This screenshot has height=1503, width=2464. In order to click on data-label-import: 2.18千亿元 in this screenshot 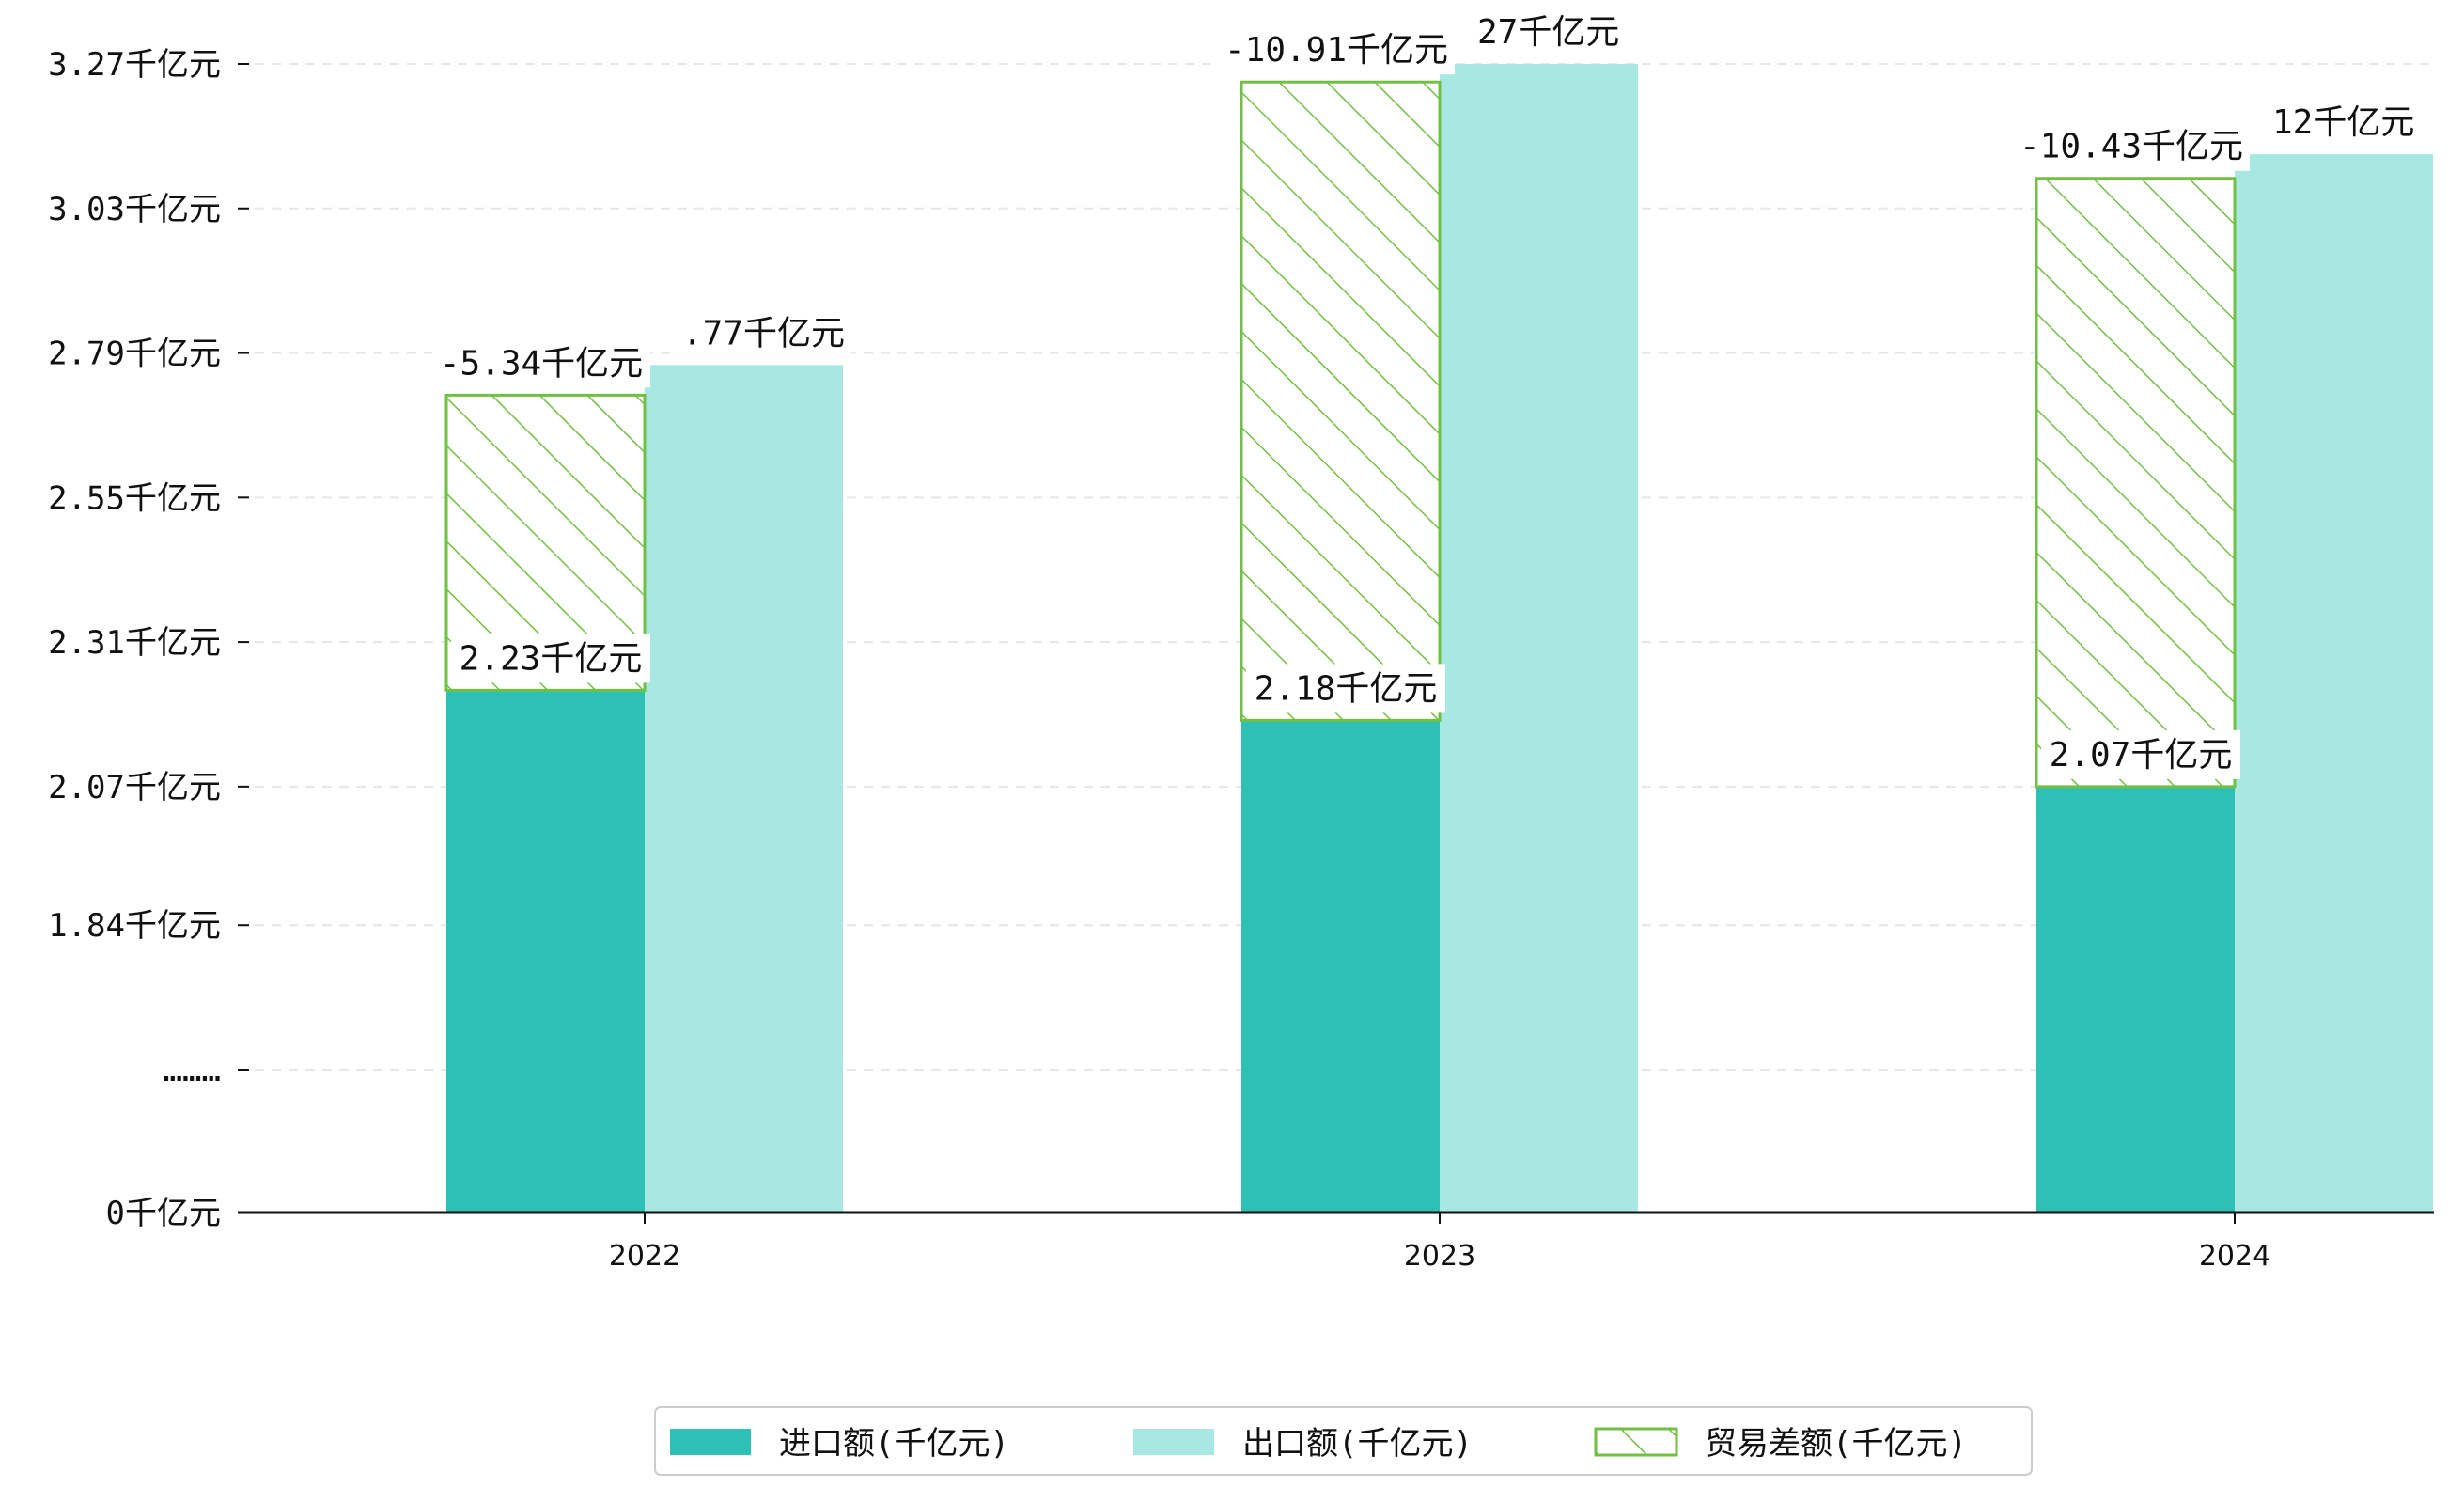, I will do `click(1346, 688)`.